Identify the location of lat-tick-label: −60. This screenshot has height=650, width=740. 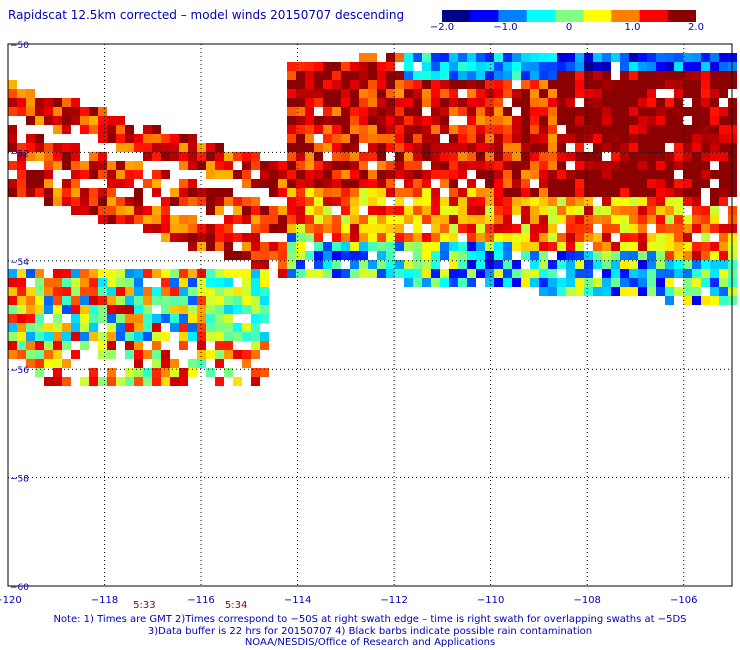
(19, 588).